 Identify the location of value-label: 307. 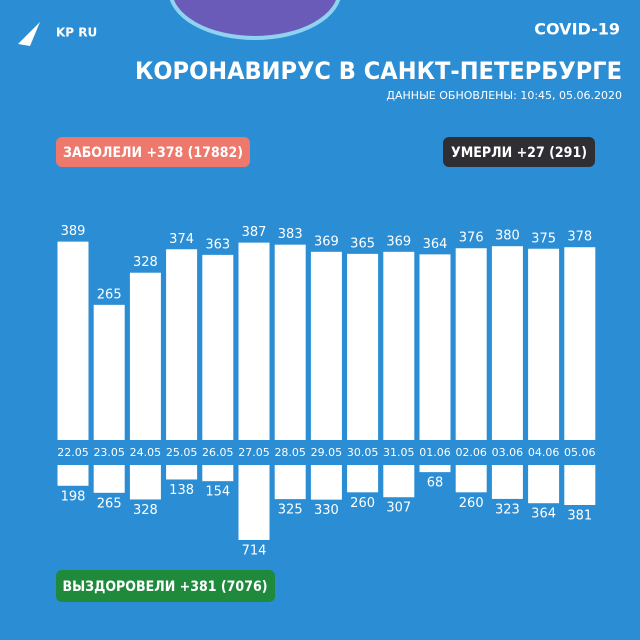
(398, 508).